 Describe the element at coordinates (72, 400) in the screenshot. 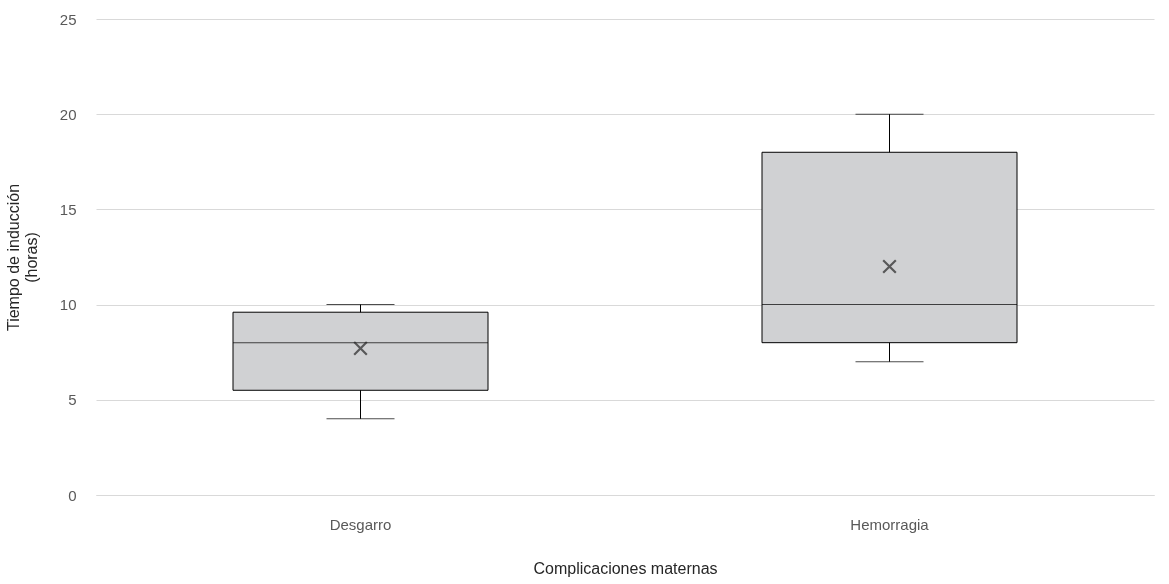

I see `y-tick-label: 5` at that location.